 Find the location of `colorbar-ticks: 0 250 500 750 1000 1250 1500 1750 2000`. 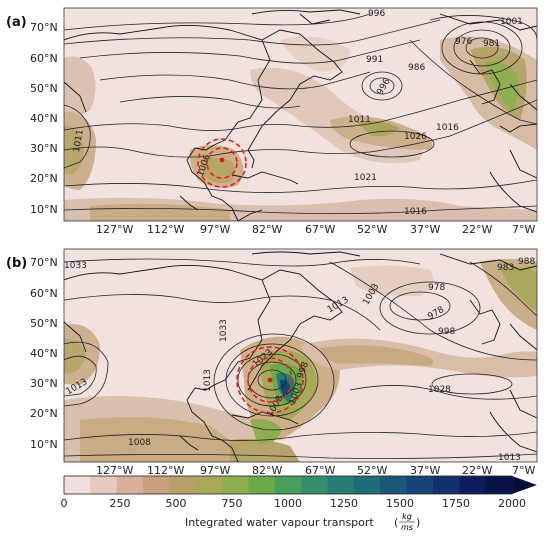

colorbar-ticks: 0 250 500 750 1000 1250 1500 1750 2000 is located at coordinates (294, 503).